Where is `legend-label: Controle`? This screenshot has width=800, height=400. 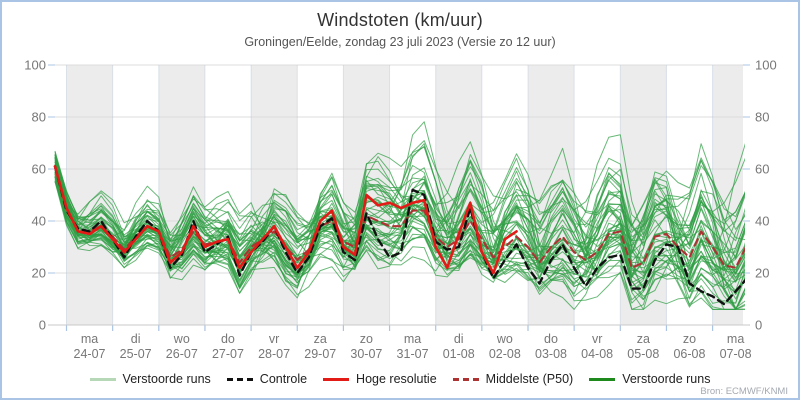
legend-label: Controle is located at coordinates (283, 379).